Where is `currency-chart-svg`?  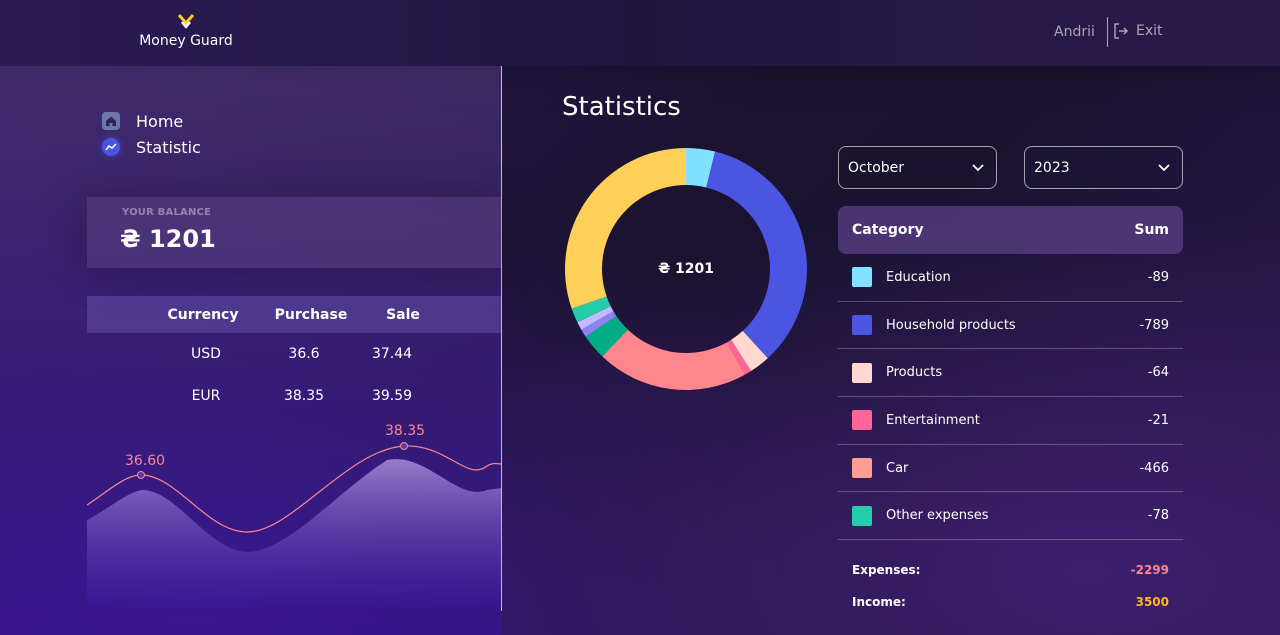
currency-chart-svg is located at coordinates (294, 525).